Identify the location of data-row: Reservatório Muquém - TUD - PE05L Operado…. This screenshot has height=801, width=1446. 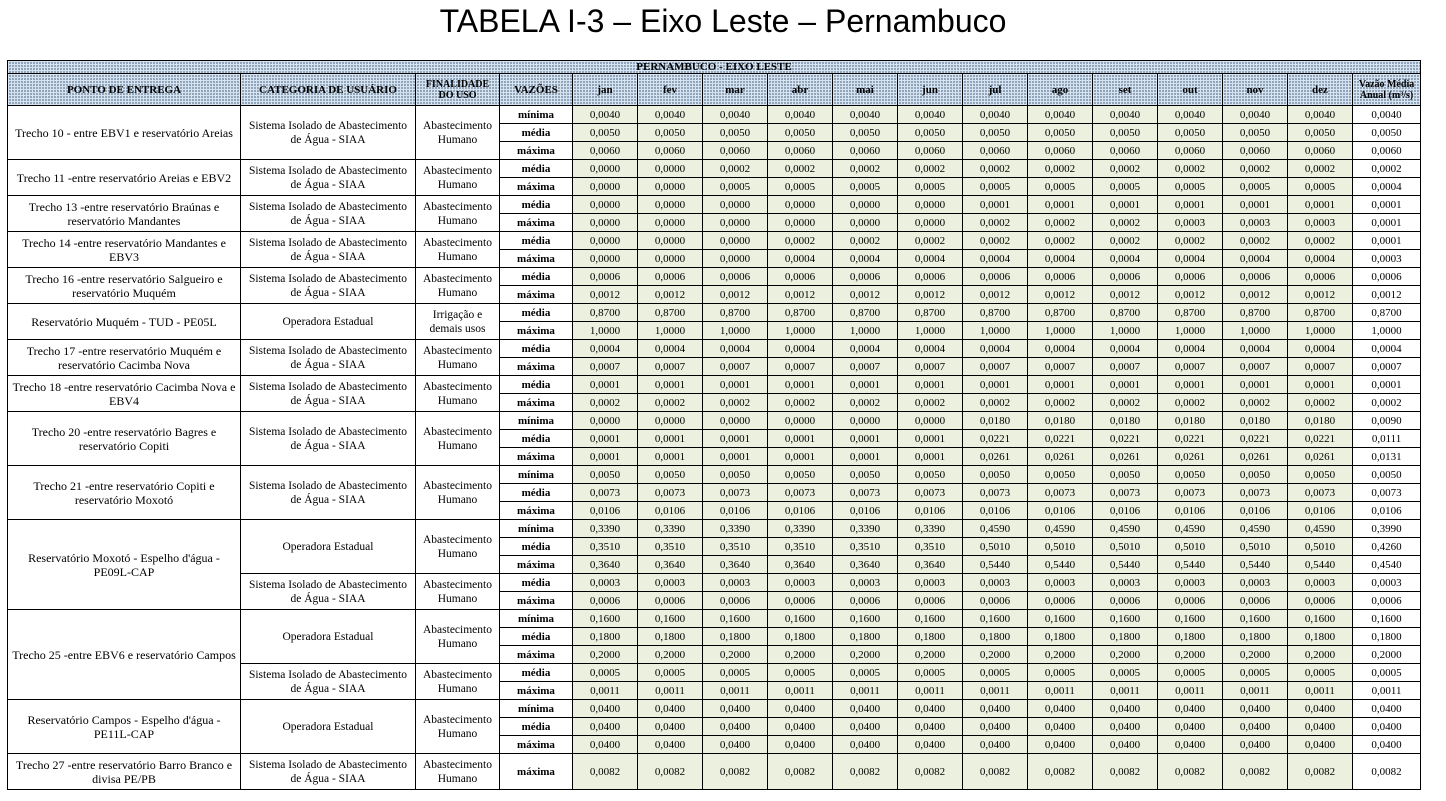
(714, 321).